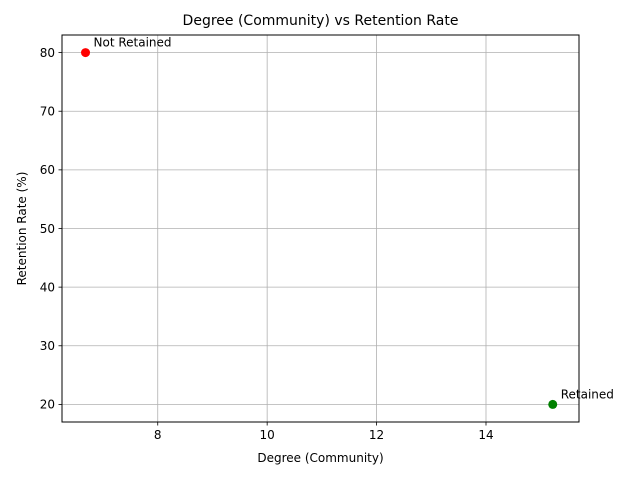 This screenshot has height=480, width=640. I want to click on point-label: Retained, so click(587, 394).